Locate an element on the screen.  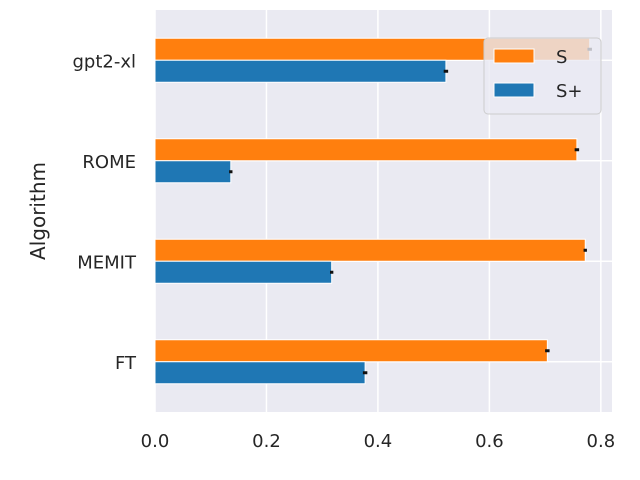
x-tick-label: 0.8 is located at coordinates (601, 441).